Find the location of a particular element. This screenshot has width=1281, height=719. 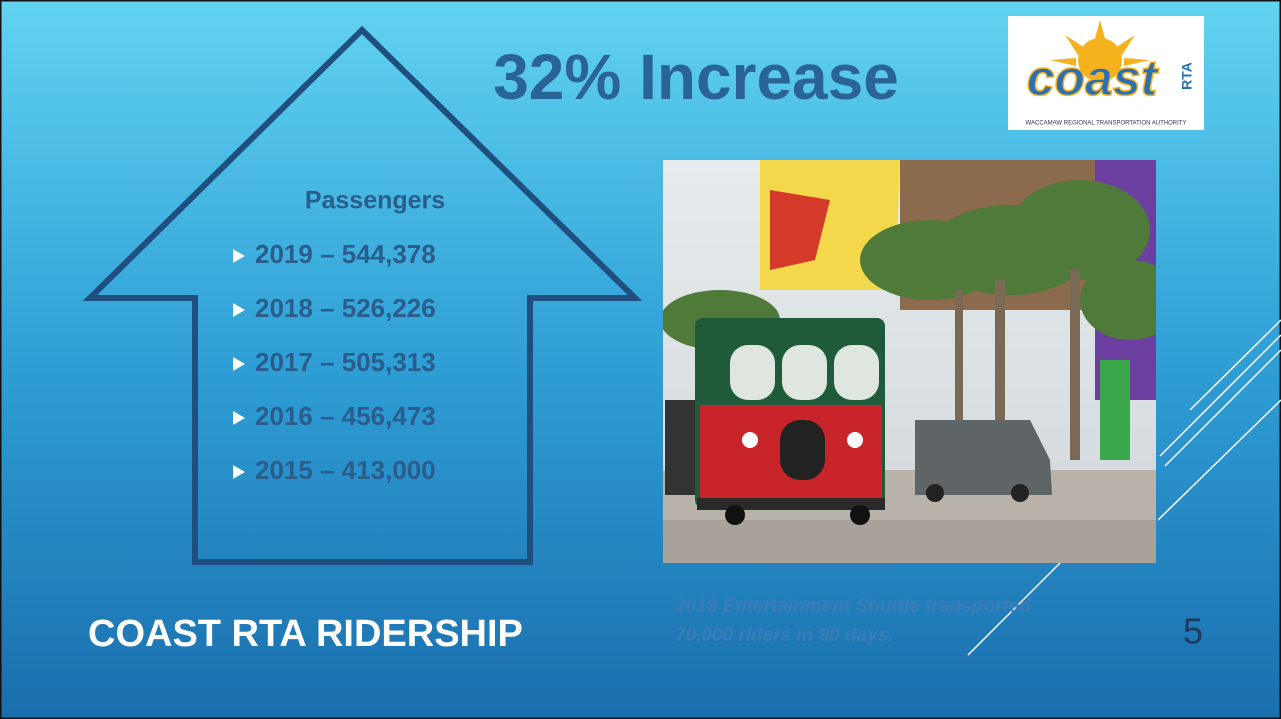

list-item: 2018 – 526,226 is located at coordinates (345, 308).